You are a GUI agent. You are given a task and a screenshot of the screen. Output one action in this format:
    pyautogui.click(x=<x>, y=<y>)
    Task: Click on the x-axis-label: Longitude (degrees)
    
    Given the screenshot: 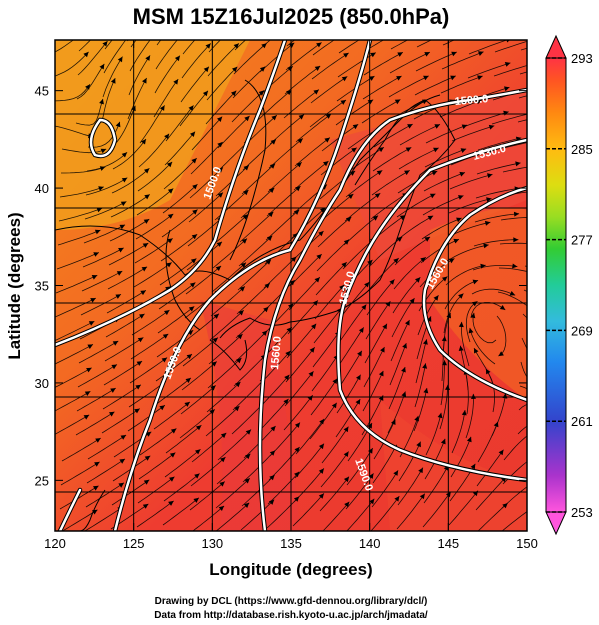 What is the action you would take?
    pyautogui.click(x=290, y=569)
    